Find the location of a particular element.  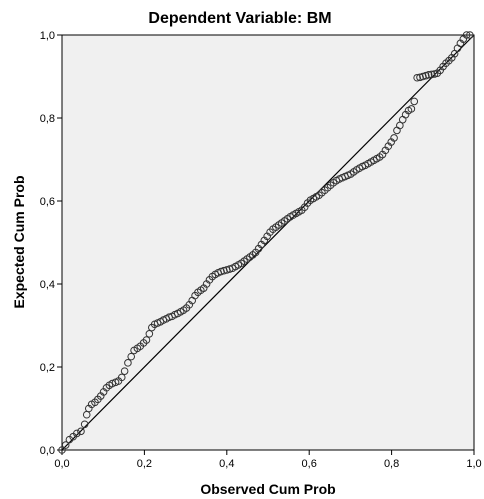

y-tick-label: 0,6 is located at coordinates (47, 202).